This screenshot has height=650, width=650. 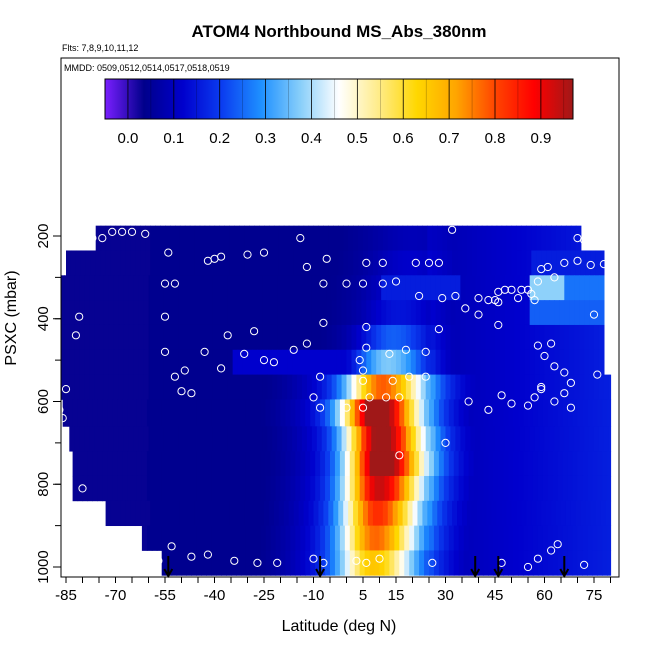 What do you see at coordinates (311, 138) in the screenshot?
I see `colorbar-tick-label: 0.4` at bounding box center [311, 138].